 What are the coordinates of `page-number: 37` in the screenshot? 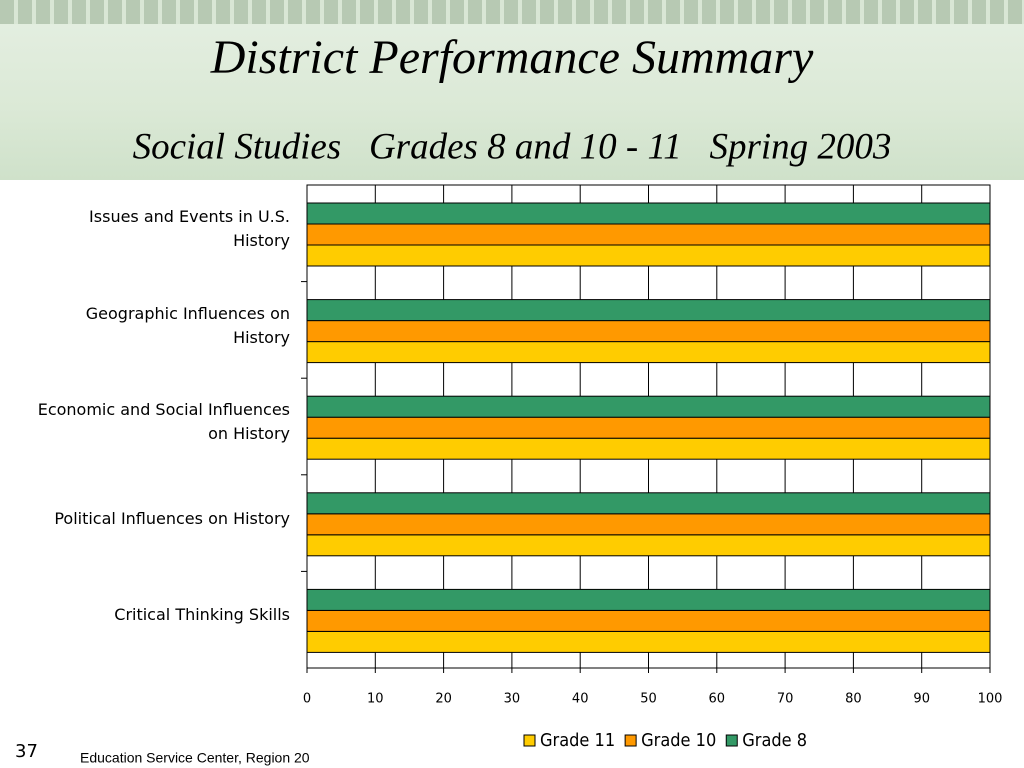 It's located at (26, 751).